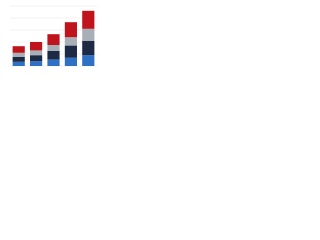 The image size is (320, 240). I want to click on chart, so click(53, 36).